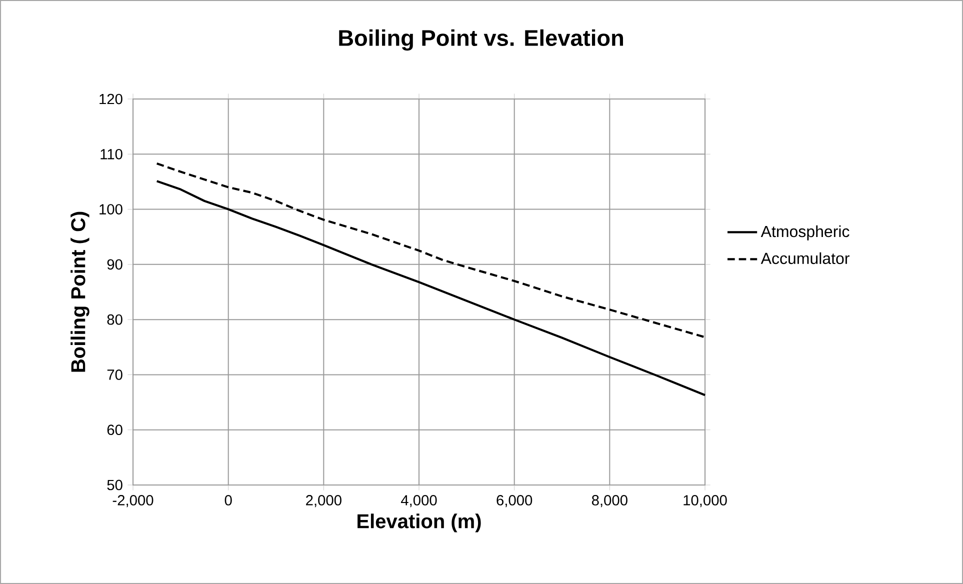 This screenshot has height=584, width=963. Describe the element at coordinates (114, 430) in the screenshot. I see `y-tick-label: 60` at that location.